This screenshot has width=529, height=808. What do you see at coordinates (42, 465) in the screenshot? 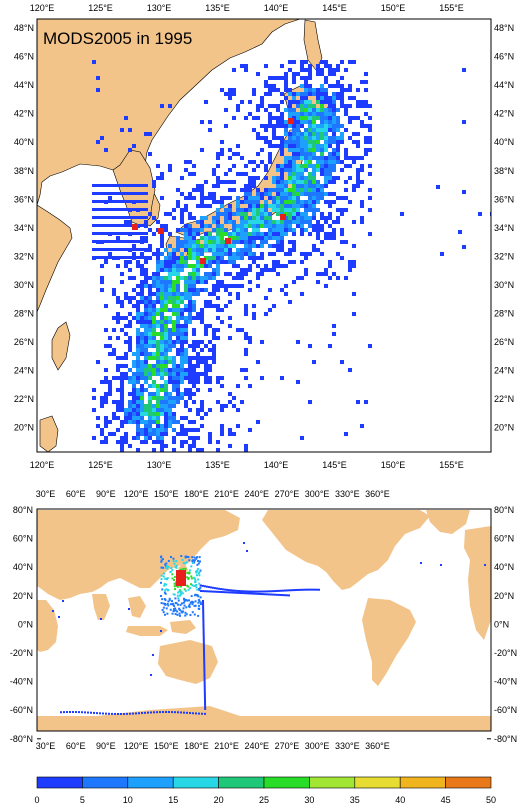
I see `regional-x-tick-label: 120°E` at bounding box center [42, 465].